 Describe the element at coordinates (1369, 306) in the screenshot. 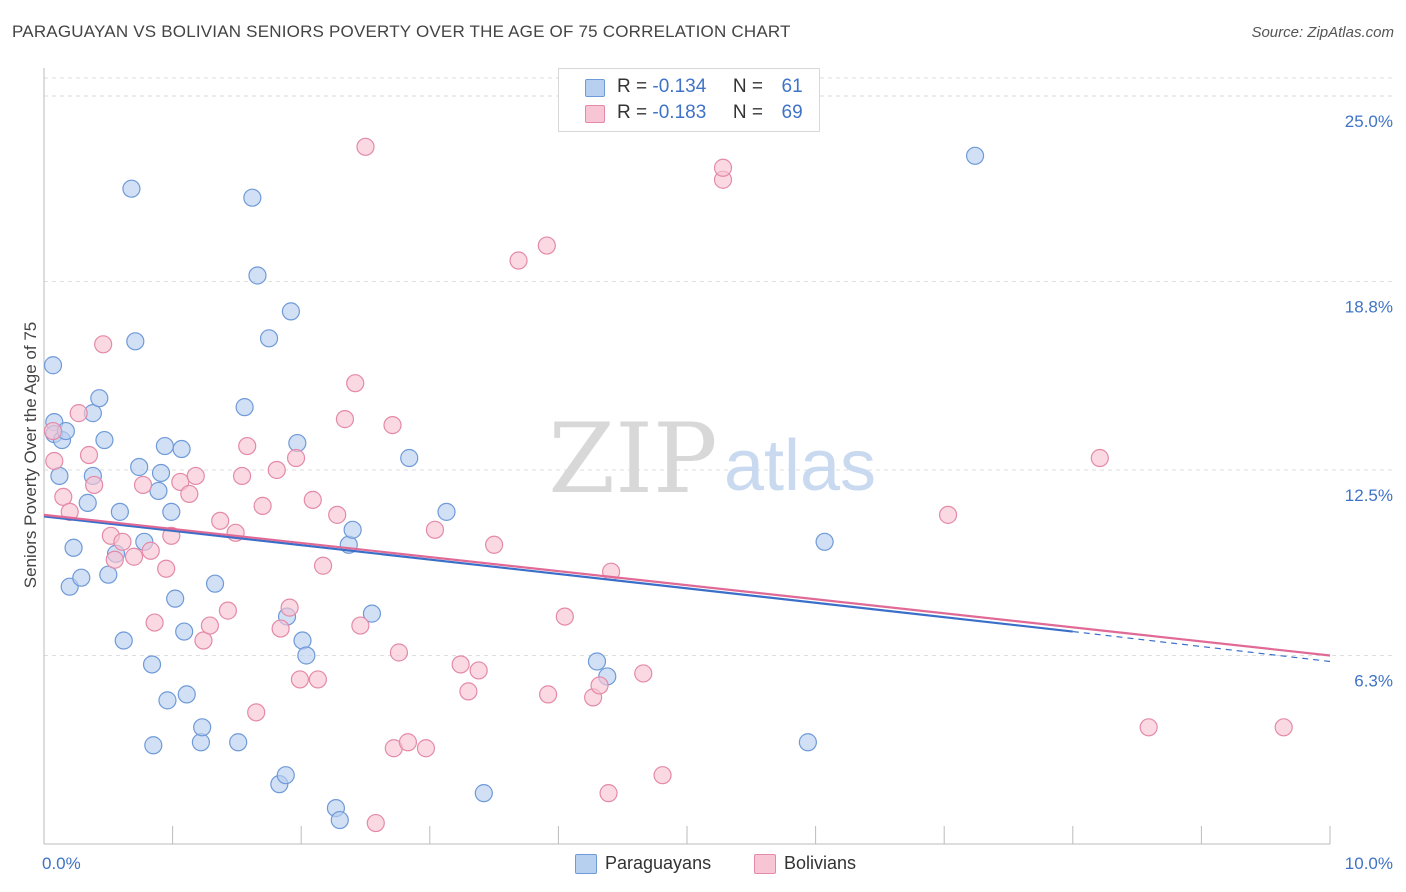

I see `y-tick-label: 18.8%` at that location.